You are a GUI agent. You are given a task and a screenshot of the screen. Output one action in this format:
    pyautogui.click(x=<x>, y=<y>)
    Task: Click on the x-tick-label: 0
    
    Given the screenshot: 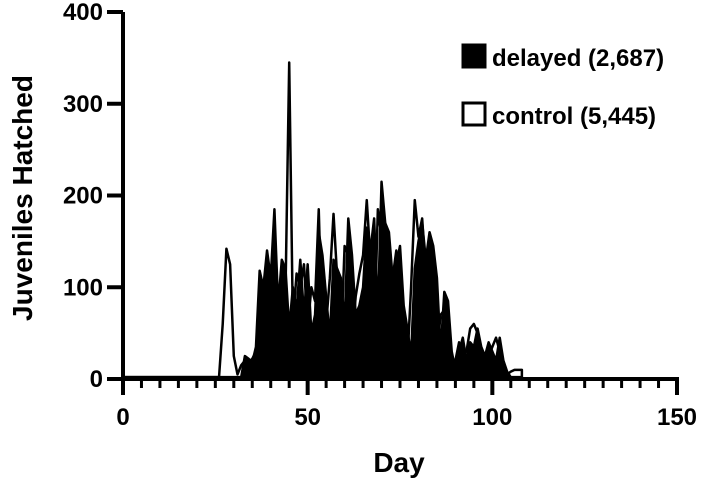 What is the action you would take?
    pyautogui.click(x=122, y=417)
    